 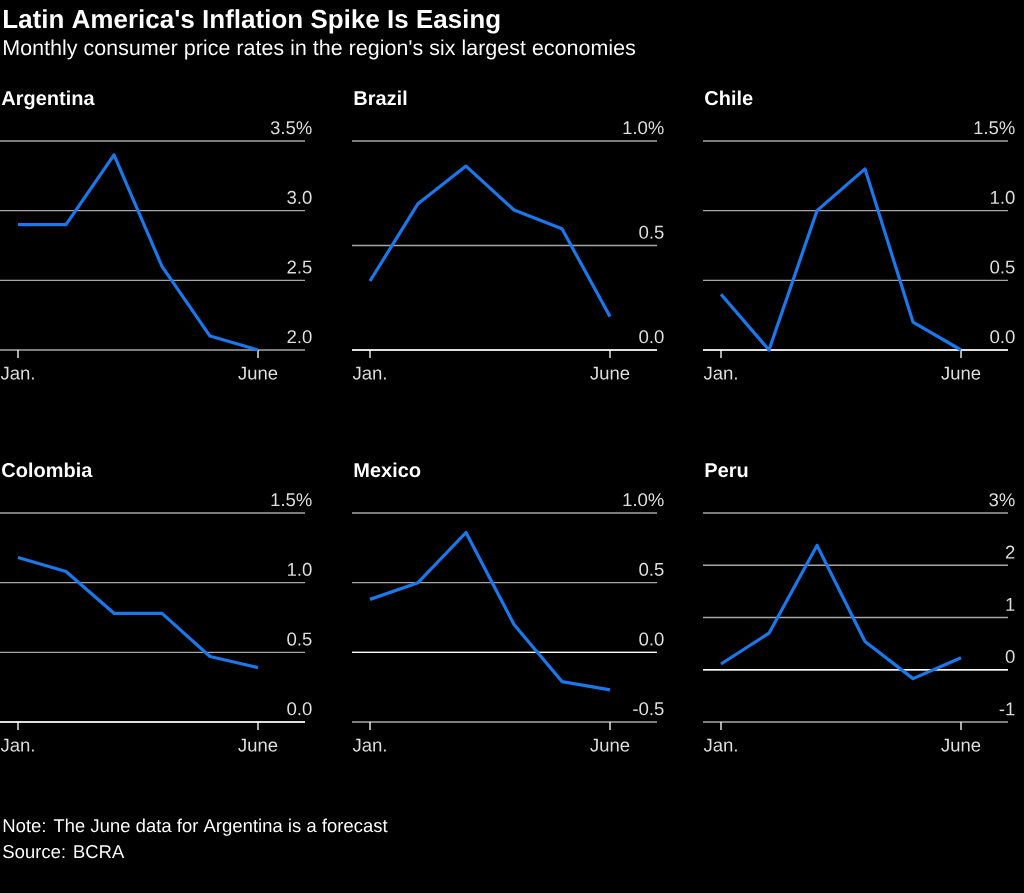 What do you see at coordinates (387, 470) in the screenshot?
I see `chart-title: Mexico` at bounding box center [387, 470].